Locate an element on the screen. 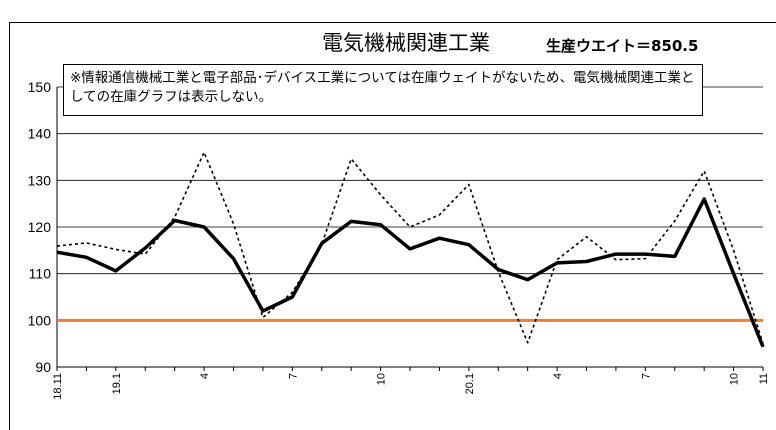 The width and height of the screenshot is (776, 430). y-tick-label: 150 is located at coordinates (40, 87).